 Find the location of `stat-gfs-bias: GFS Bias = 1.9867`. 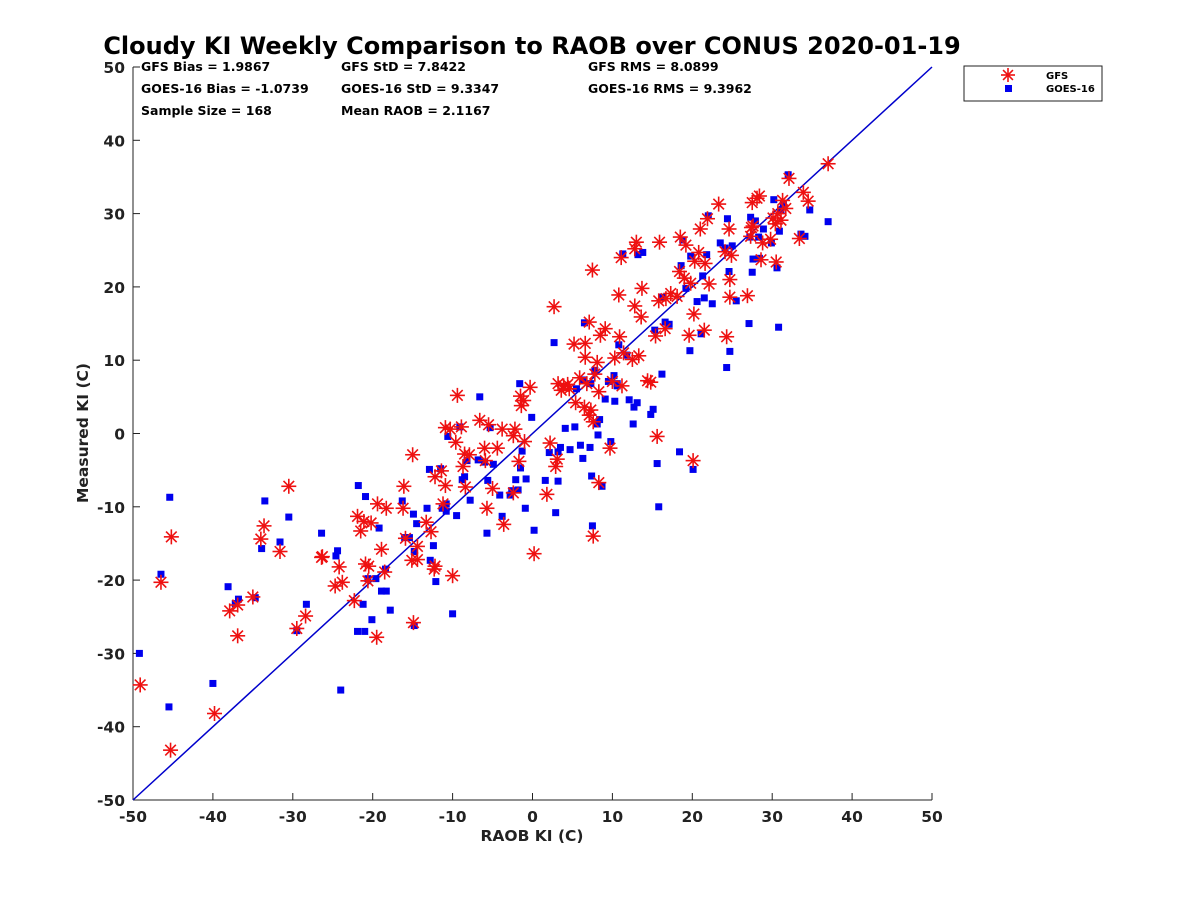

stat-gfs-bias: GFS Bias = 1.9867 is located at coordinates (205, 66).